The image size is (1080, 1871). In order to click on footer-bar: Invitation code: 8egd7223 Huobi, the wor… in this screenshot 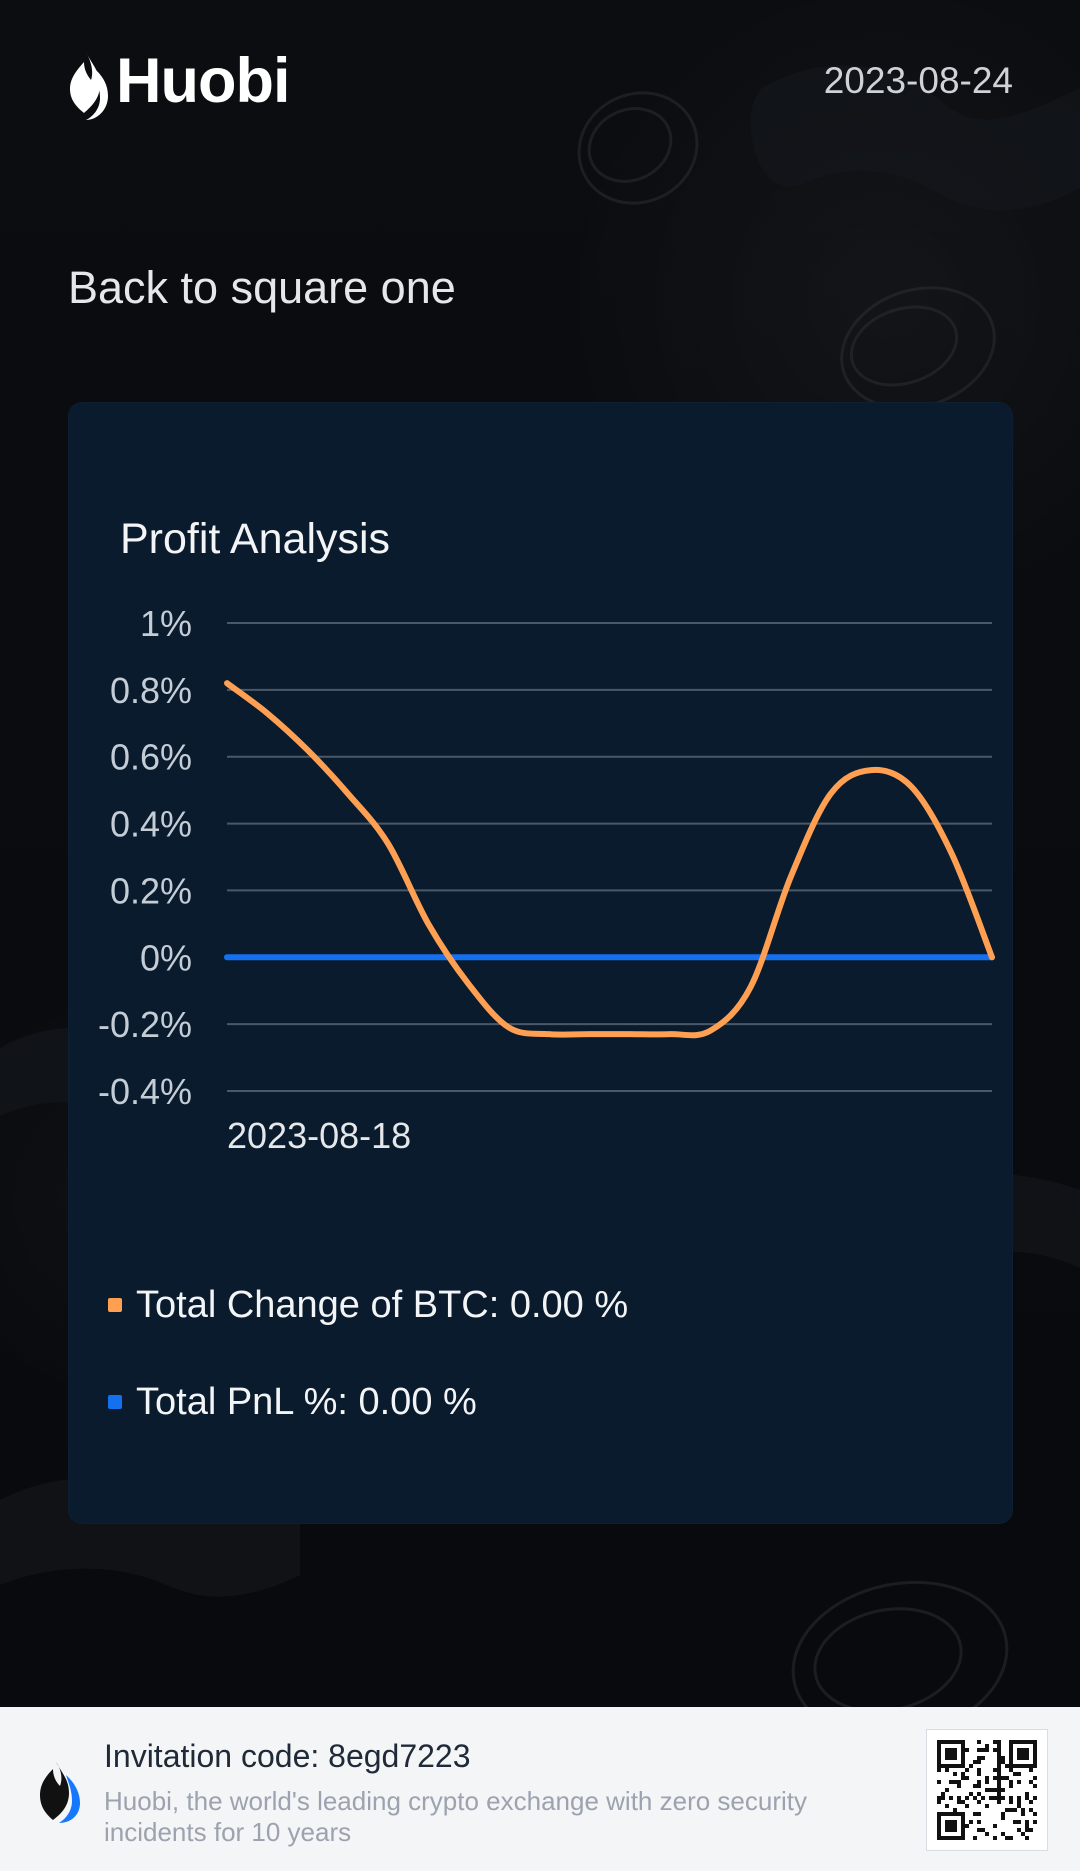, I will do `click(540, 1789)`.